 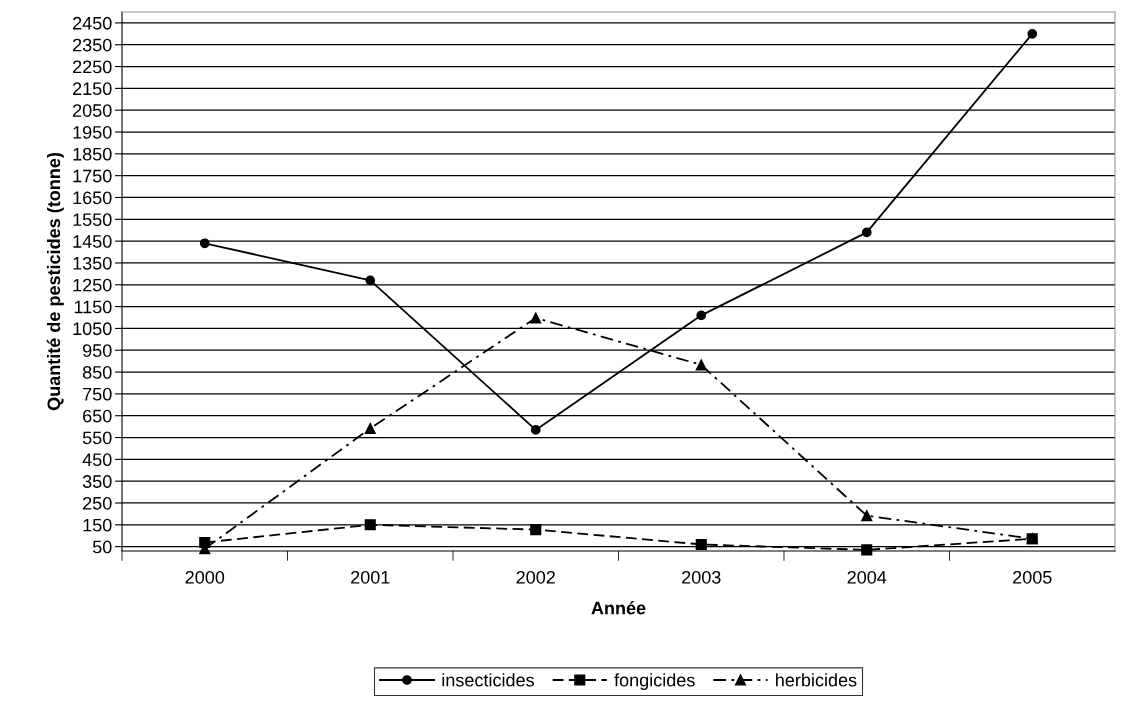 What do you see at coordinates (97, 394) in the screenshot?
I see `y-tick-label: 750` at bounding box center [97, 394].